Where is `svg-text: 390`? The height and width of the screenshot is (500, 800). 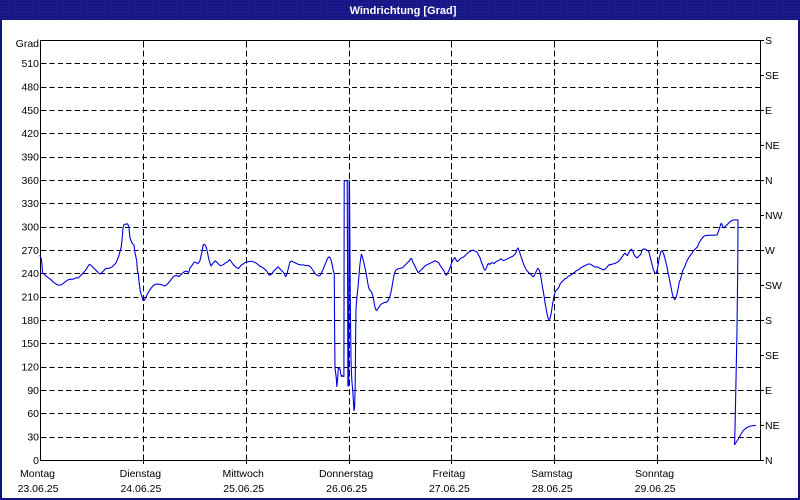
svg-text: 390 is located at coordinates (30, 158).